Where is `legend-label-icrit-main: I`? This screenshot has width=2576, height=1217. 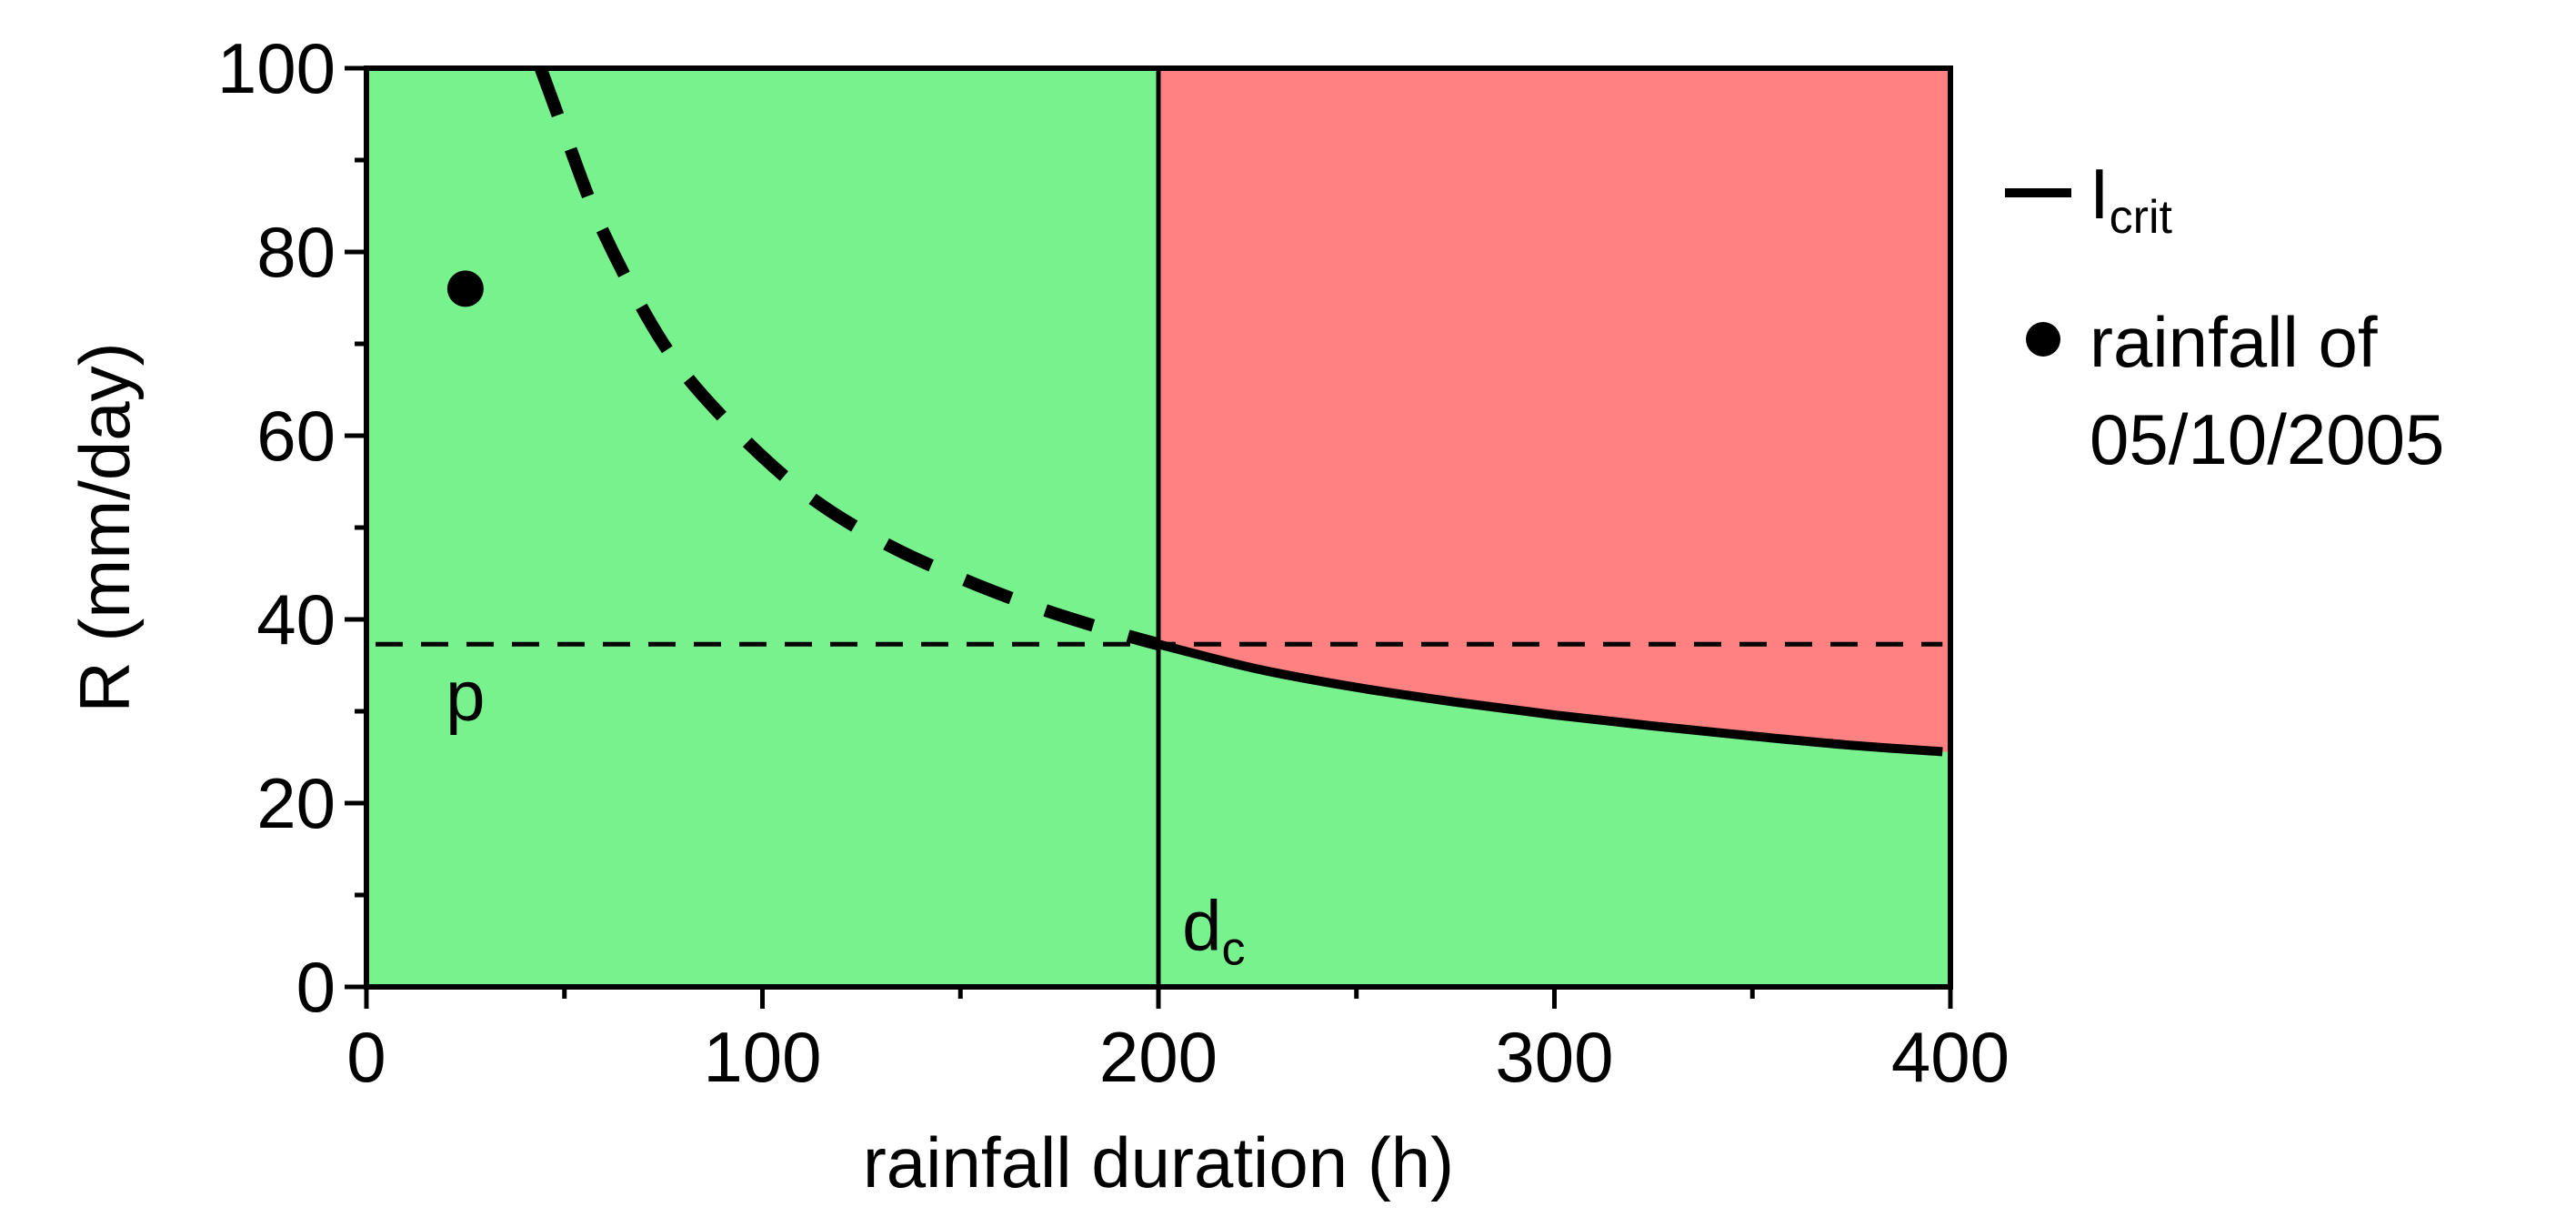
legend-label-icrit-main: I is located at coordinates (2100, 194).